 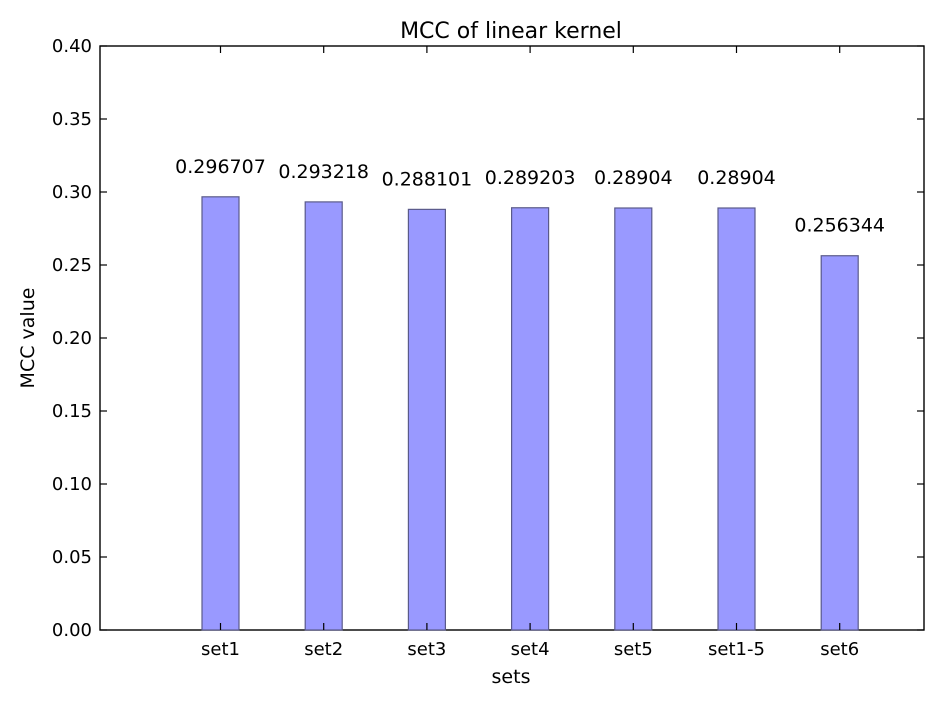 I want to click on bar-set4, so click(x=530, y=419).